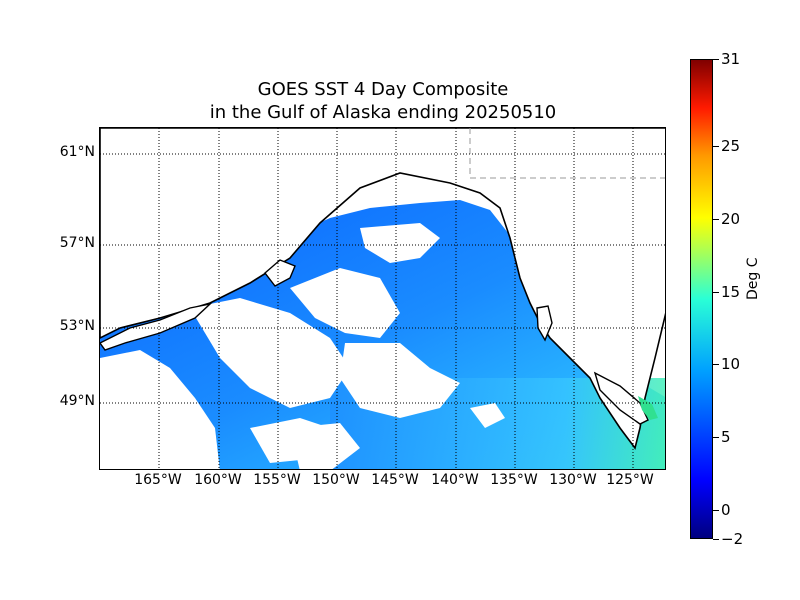 Image resolution: width=800 pixels, height=600 pixels. I want to click on lon-label-160: 160°W, so click(218, 480).